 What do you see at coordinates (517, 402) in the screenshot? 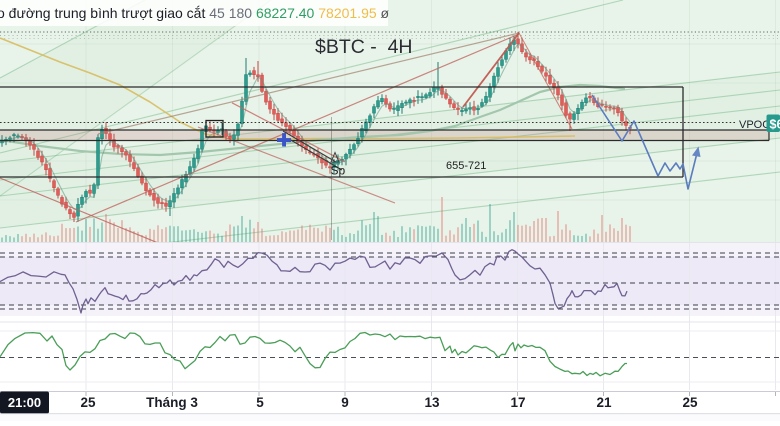
I see `svg-text: 17` at bounding box center [517, 402].